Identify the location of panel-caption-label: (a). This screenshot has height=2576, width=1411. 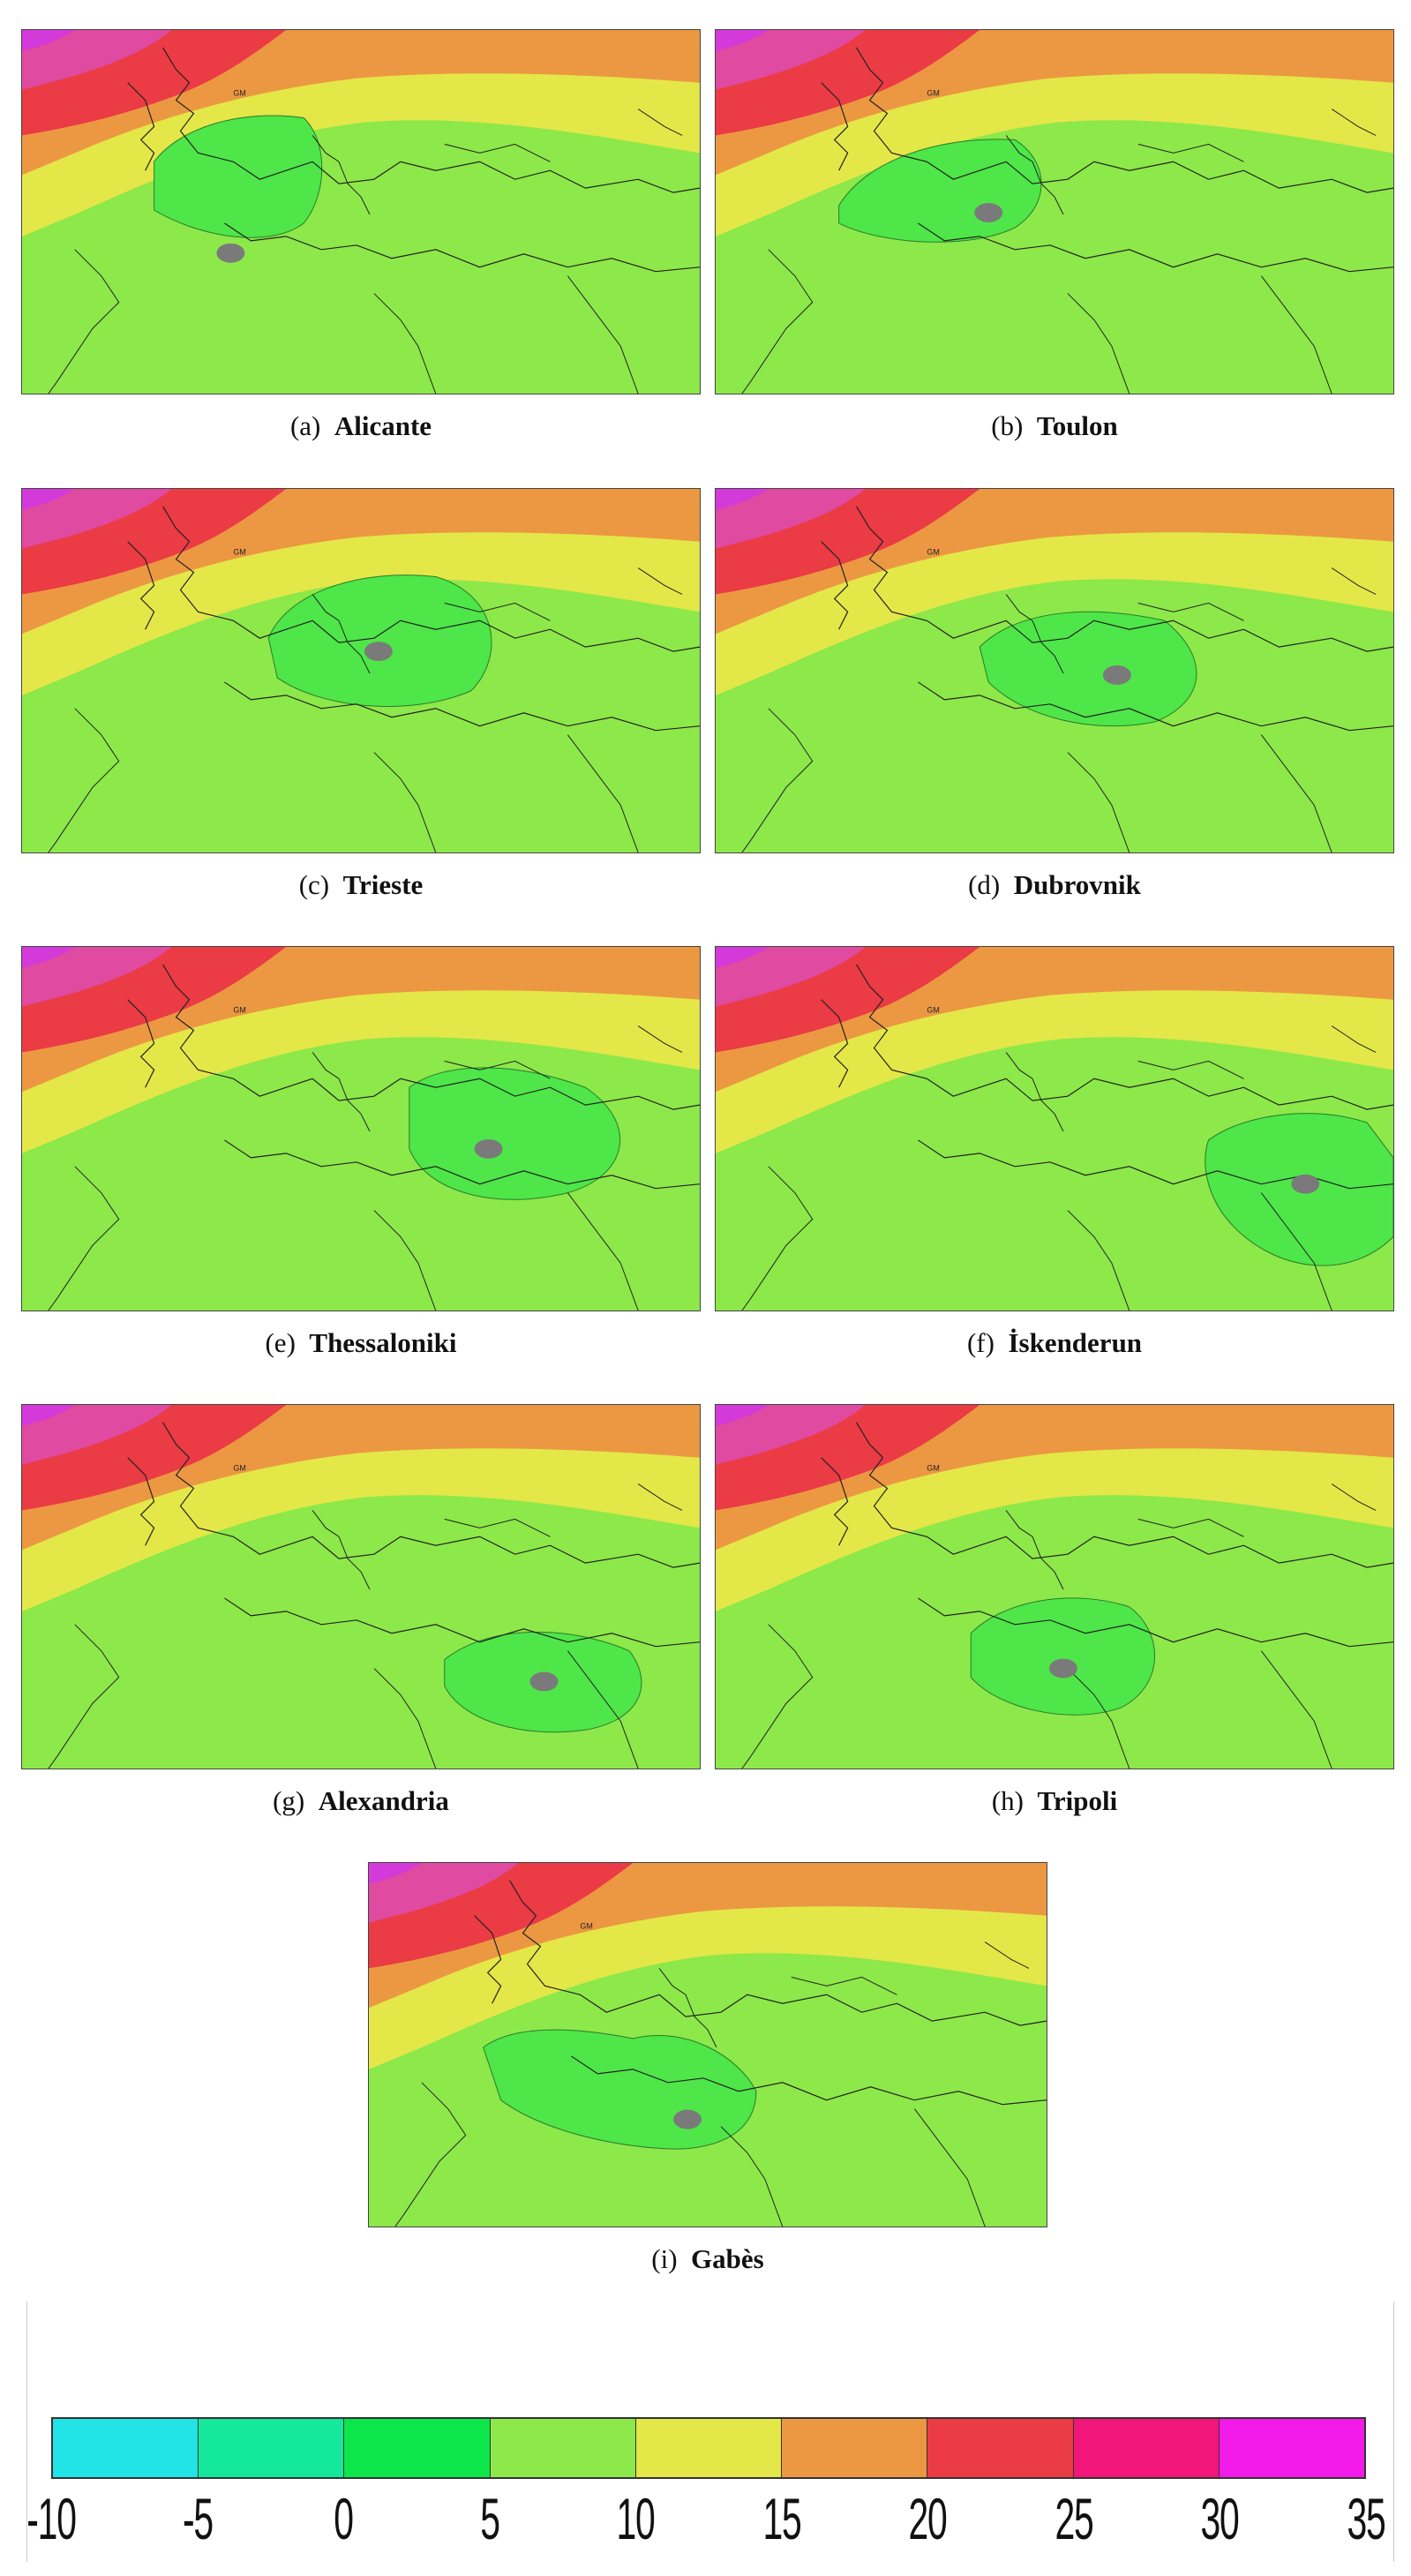
(311, 425).